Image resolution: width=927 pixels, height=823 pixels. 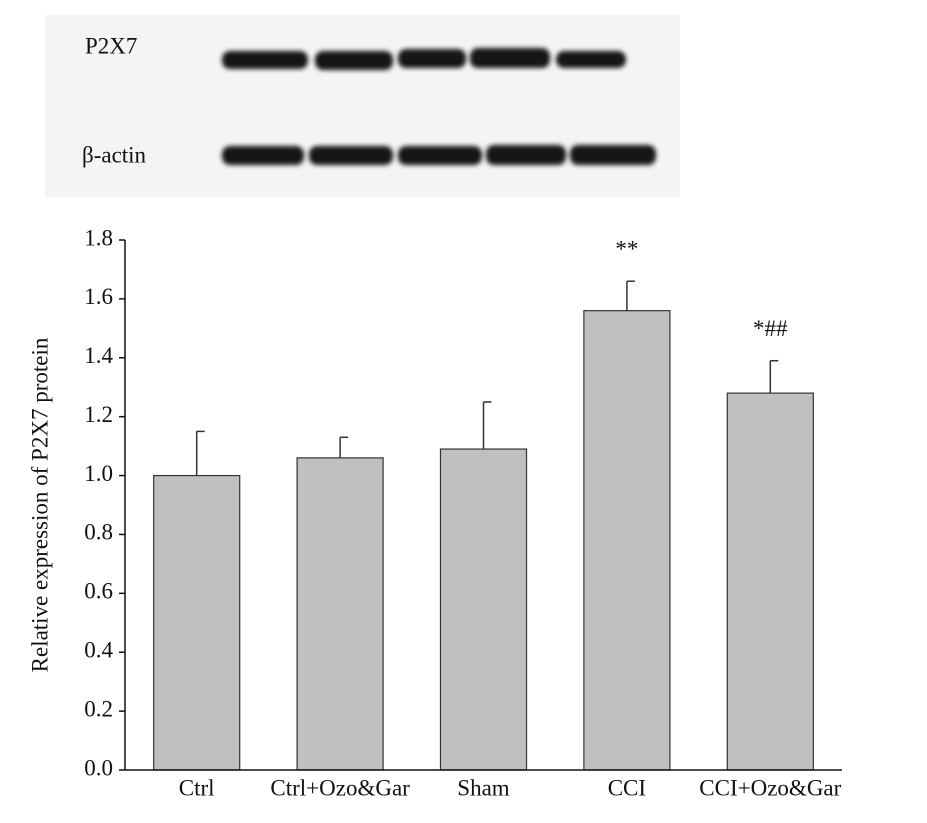 I want to click on x-tick-label: CCI+Ozo&Gar, so click(x=770, y=787).